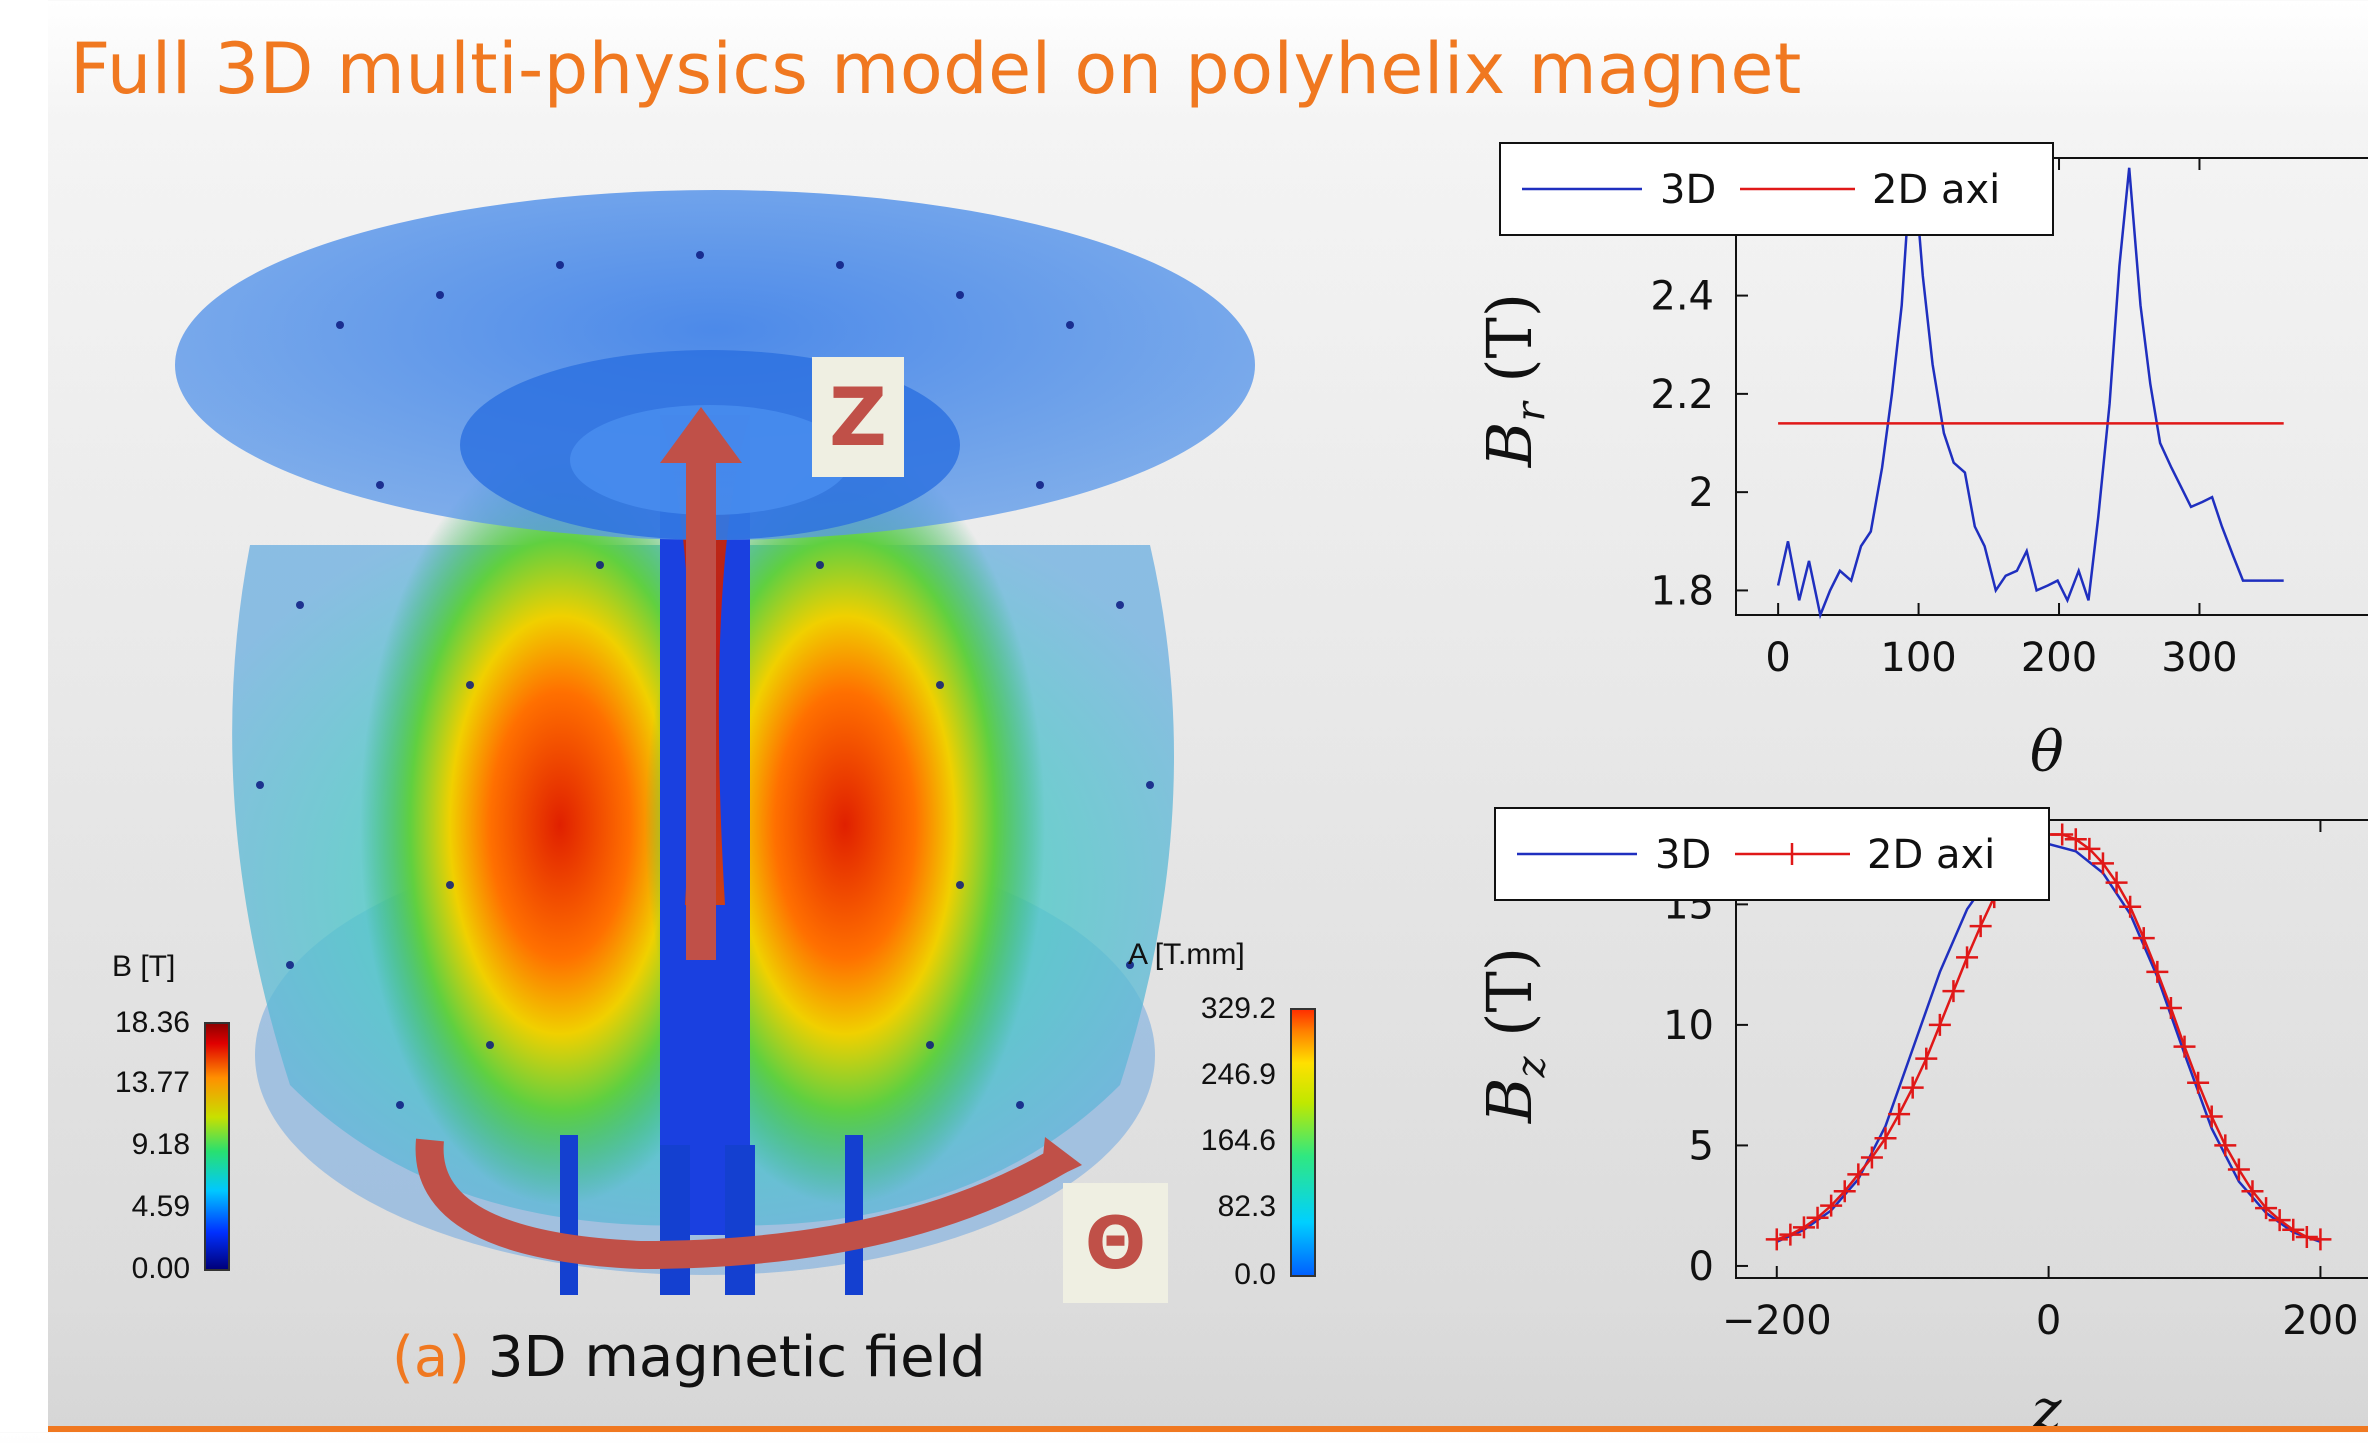 Image resolution: width=2368 pixels, height=1443 pixels. What do you see at coordinates (1186, 954) in the screenshot?
I see `colorbar-a-title: A [T.mm]` at bounding box center [1186, 954].